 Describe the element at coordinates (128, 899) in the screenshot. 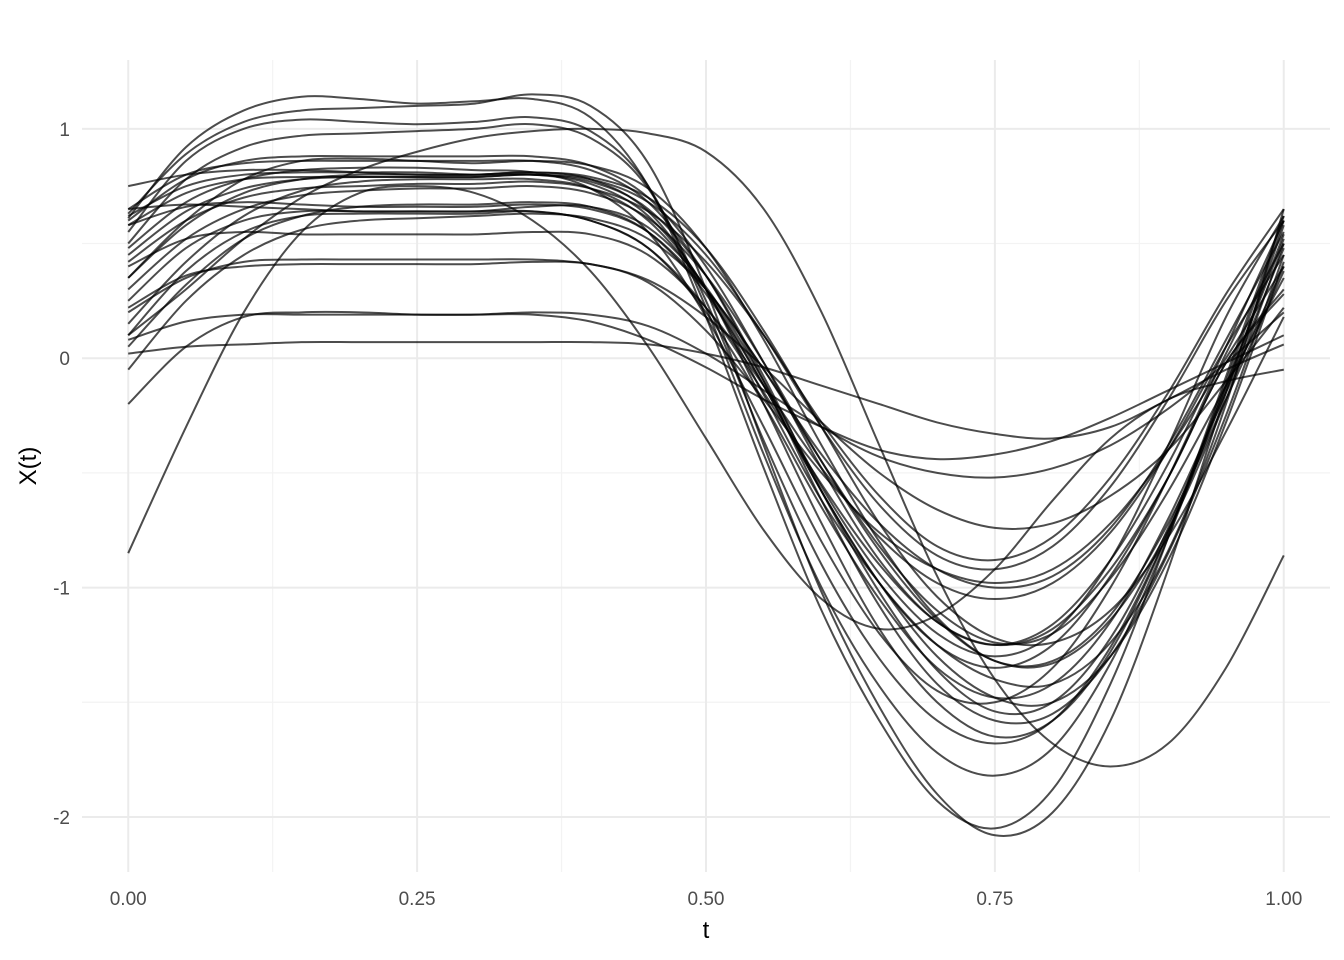

I see `x-tick-label: 0.00` at that location.